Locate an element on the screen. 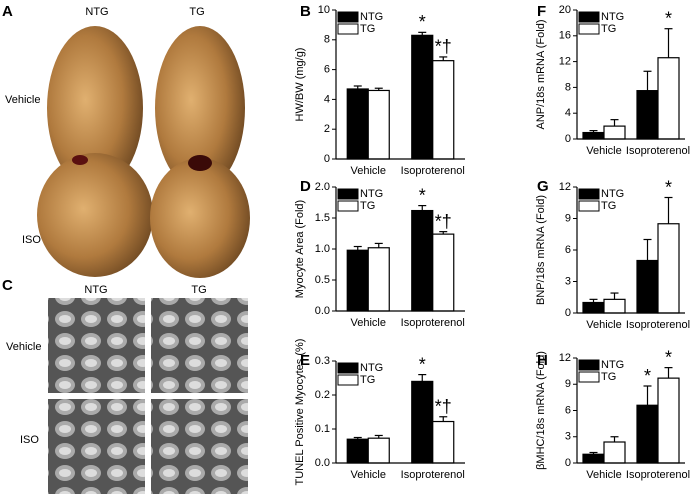  micrographs is located at coordinates (148, 396).